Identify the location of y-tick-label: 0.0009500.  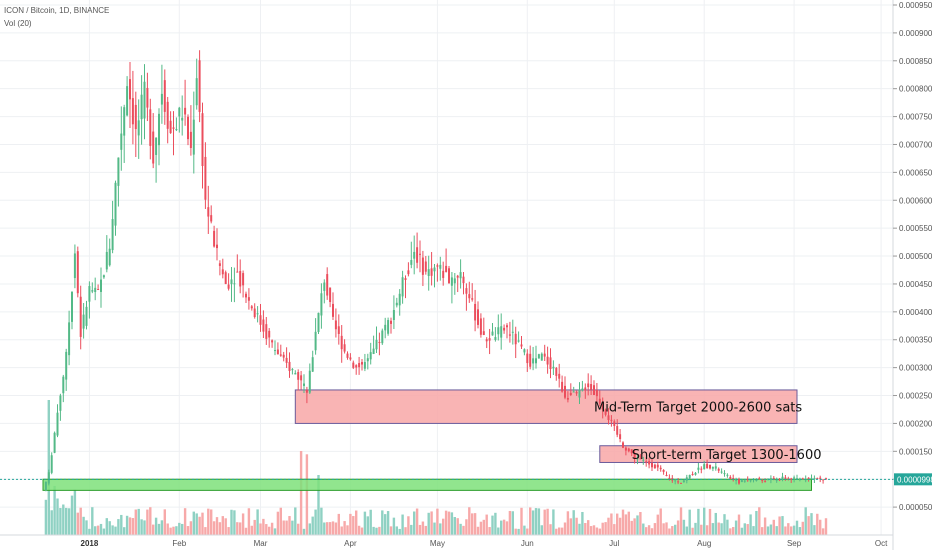
(915, 5).